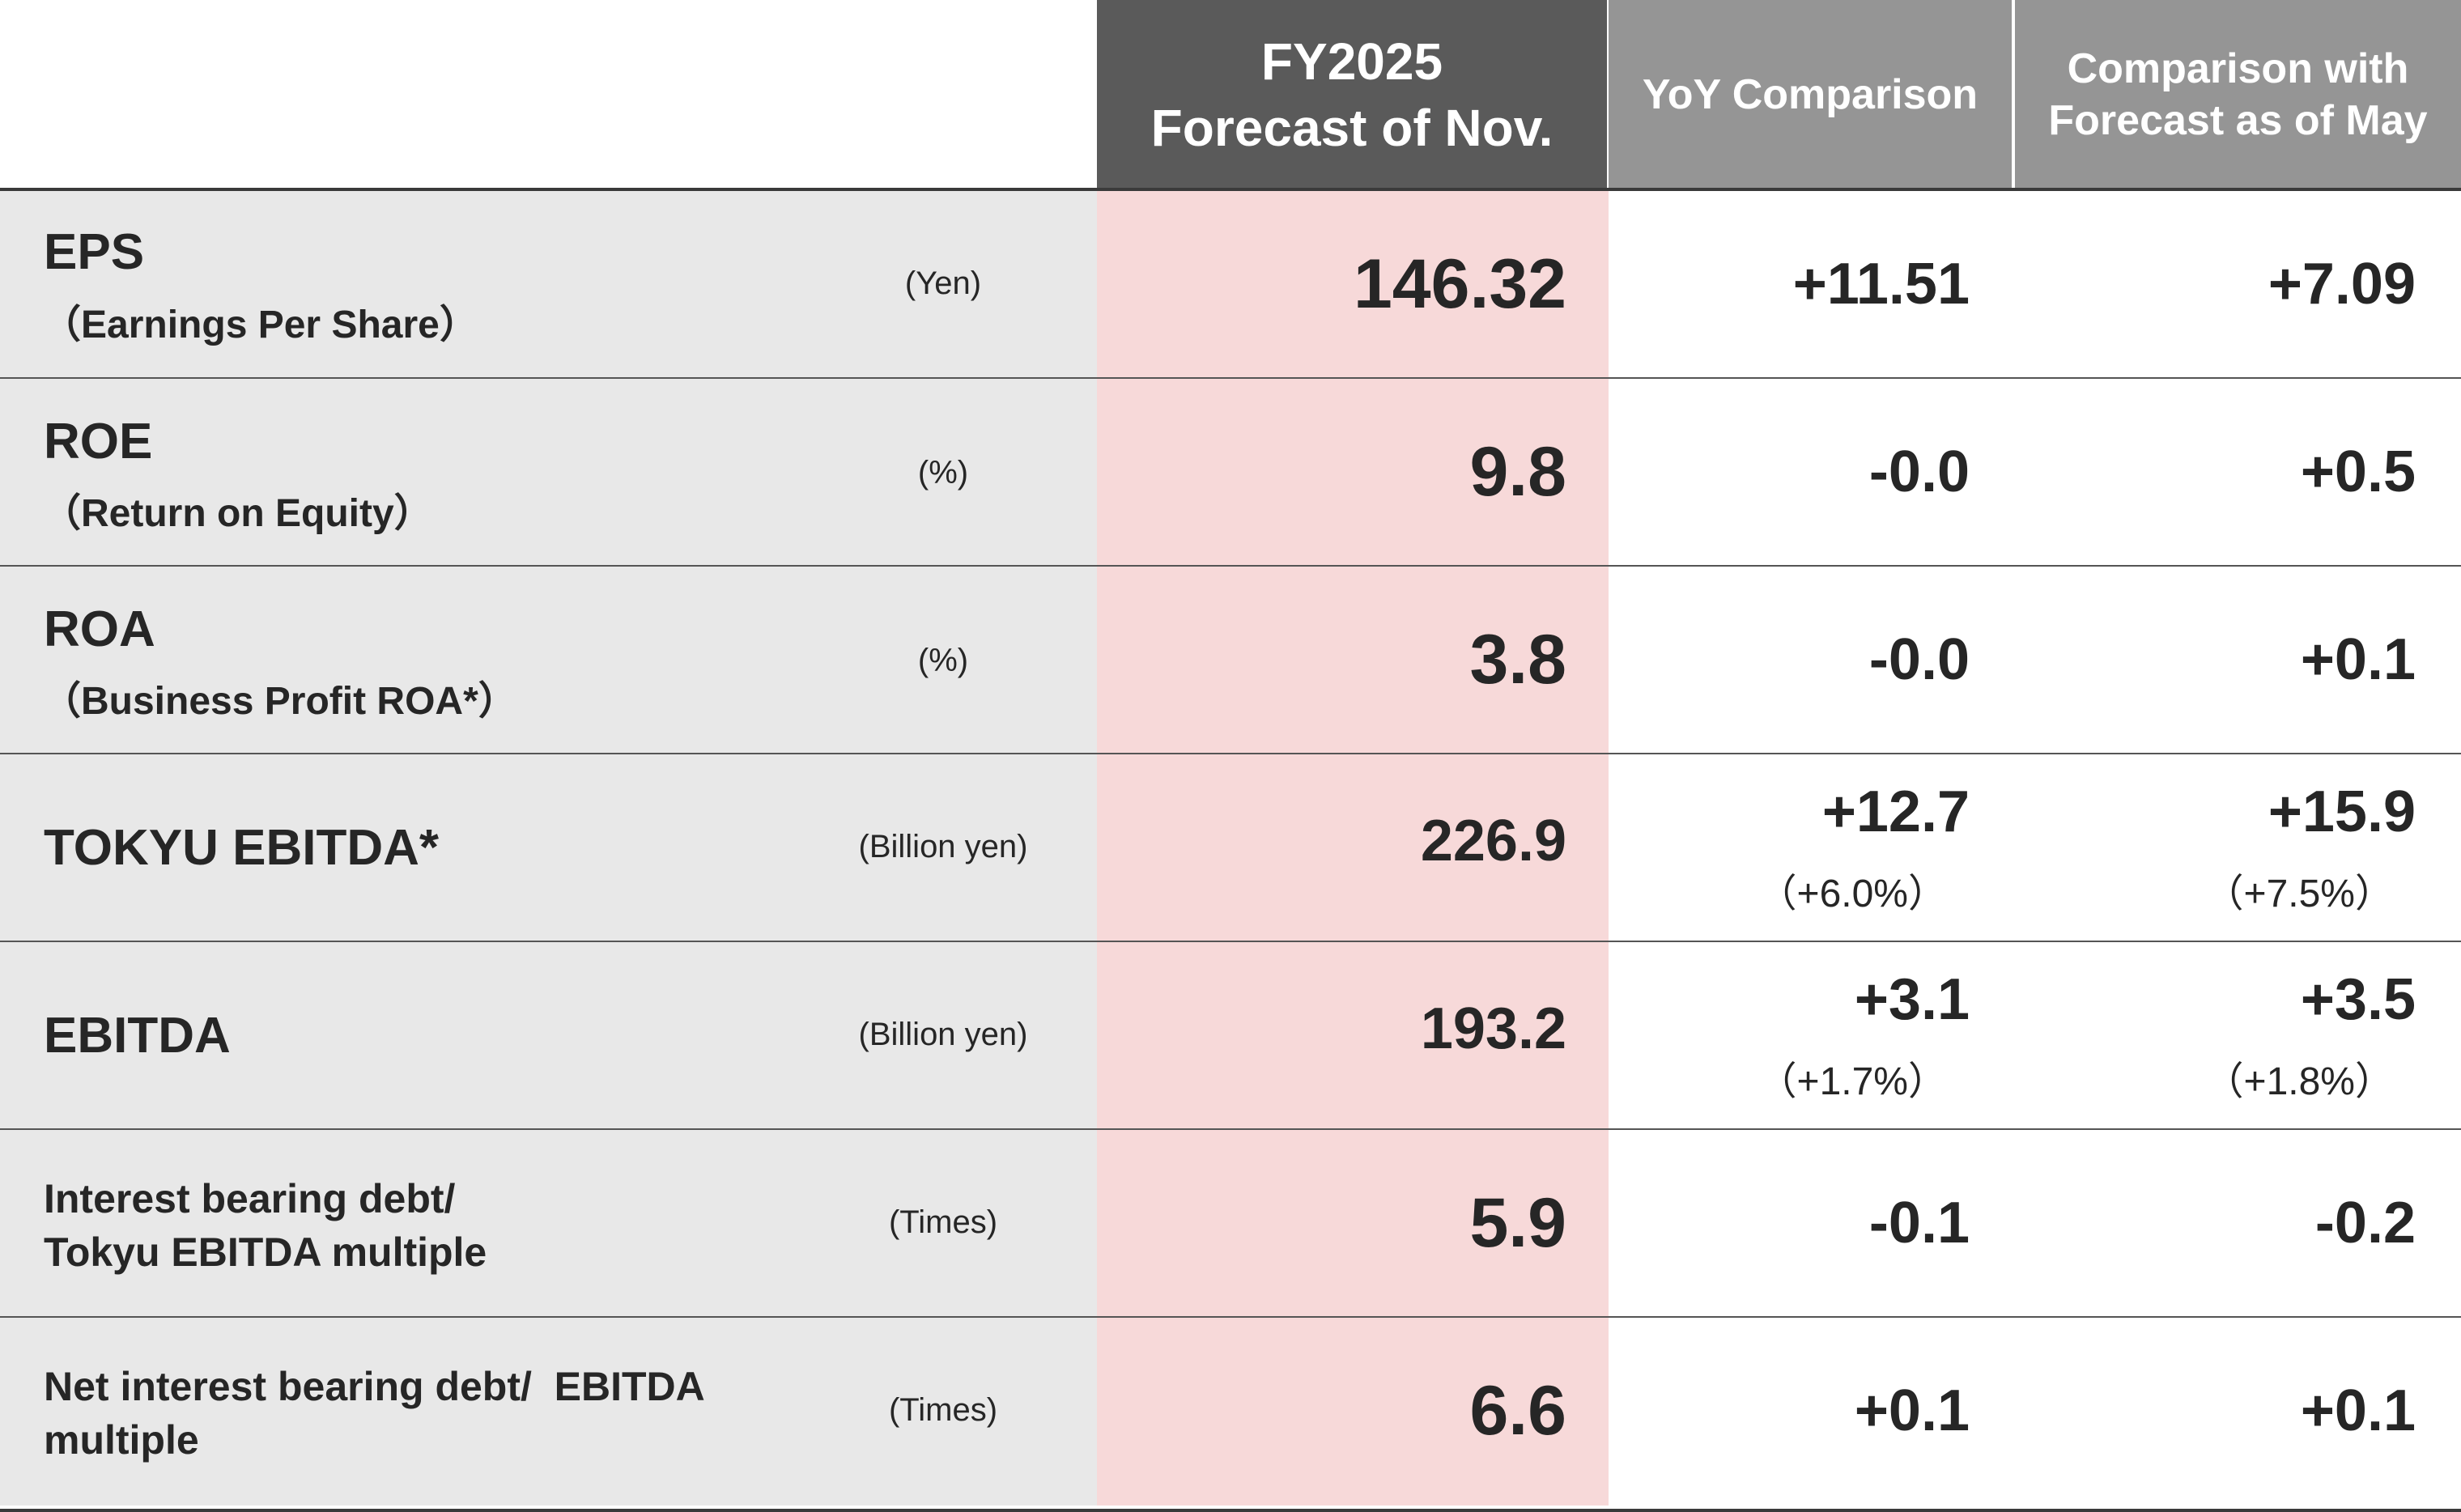 The image size is (2461, 1512). Describe the element at coordinates (238, 513) in the screenshot. I see `row-sublabel: （Return on Equity）` at that location.